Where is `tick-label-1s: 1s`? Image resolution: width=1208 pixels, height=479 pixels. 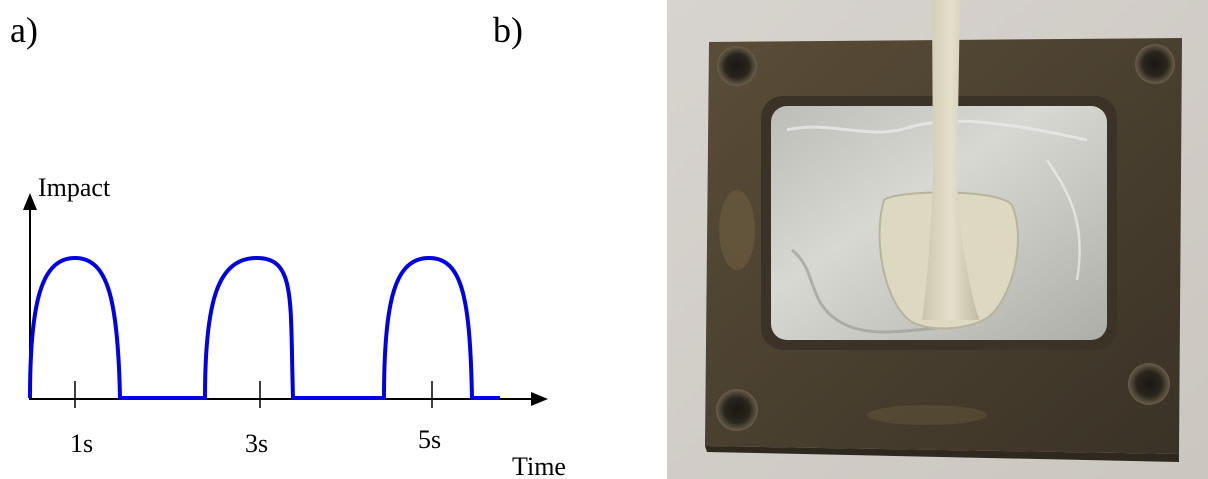 tick-label-1s: 1s is located at coordinates (81, 443).